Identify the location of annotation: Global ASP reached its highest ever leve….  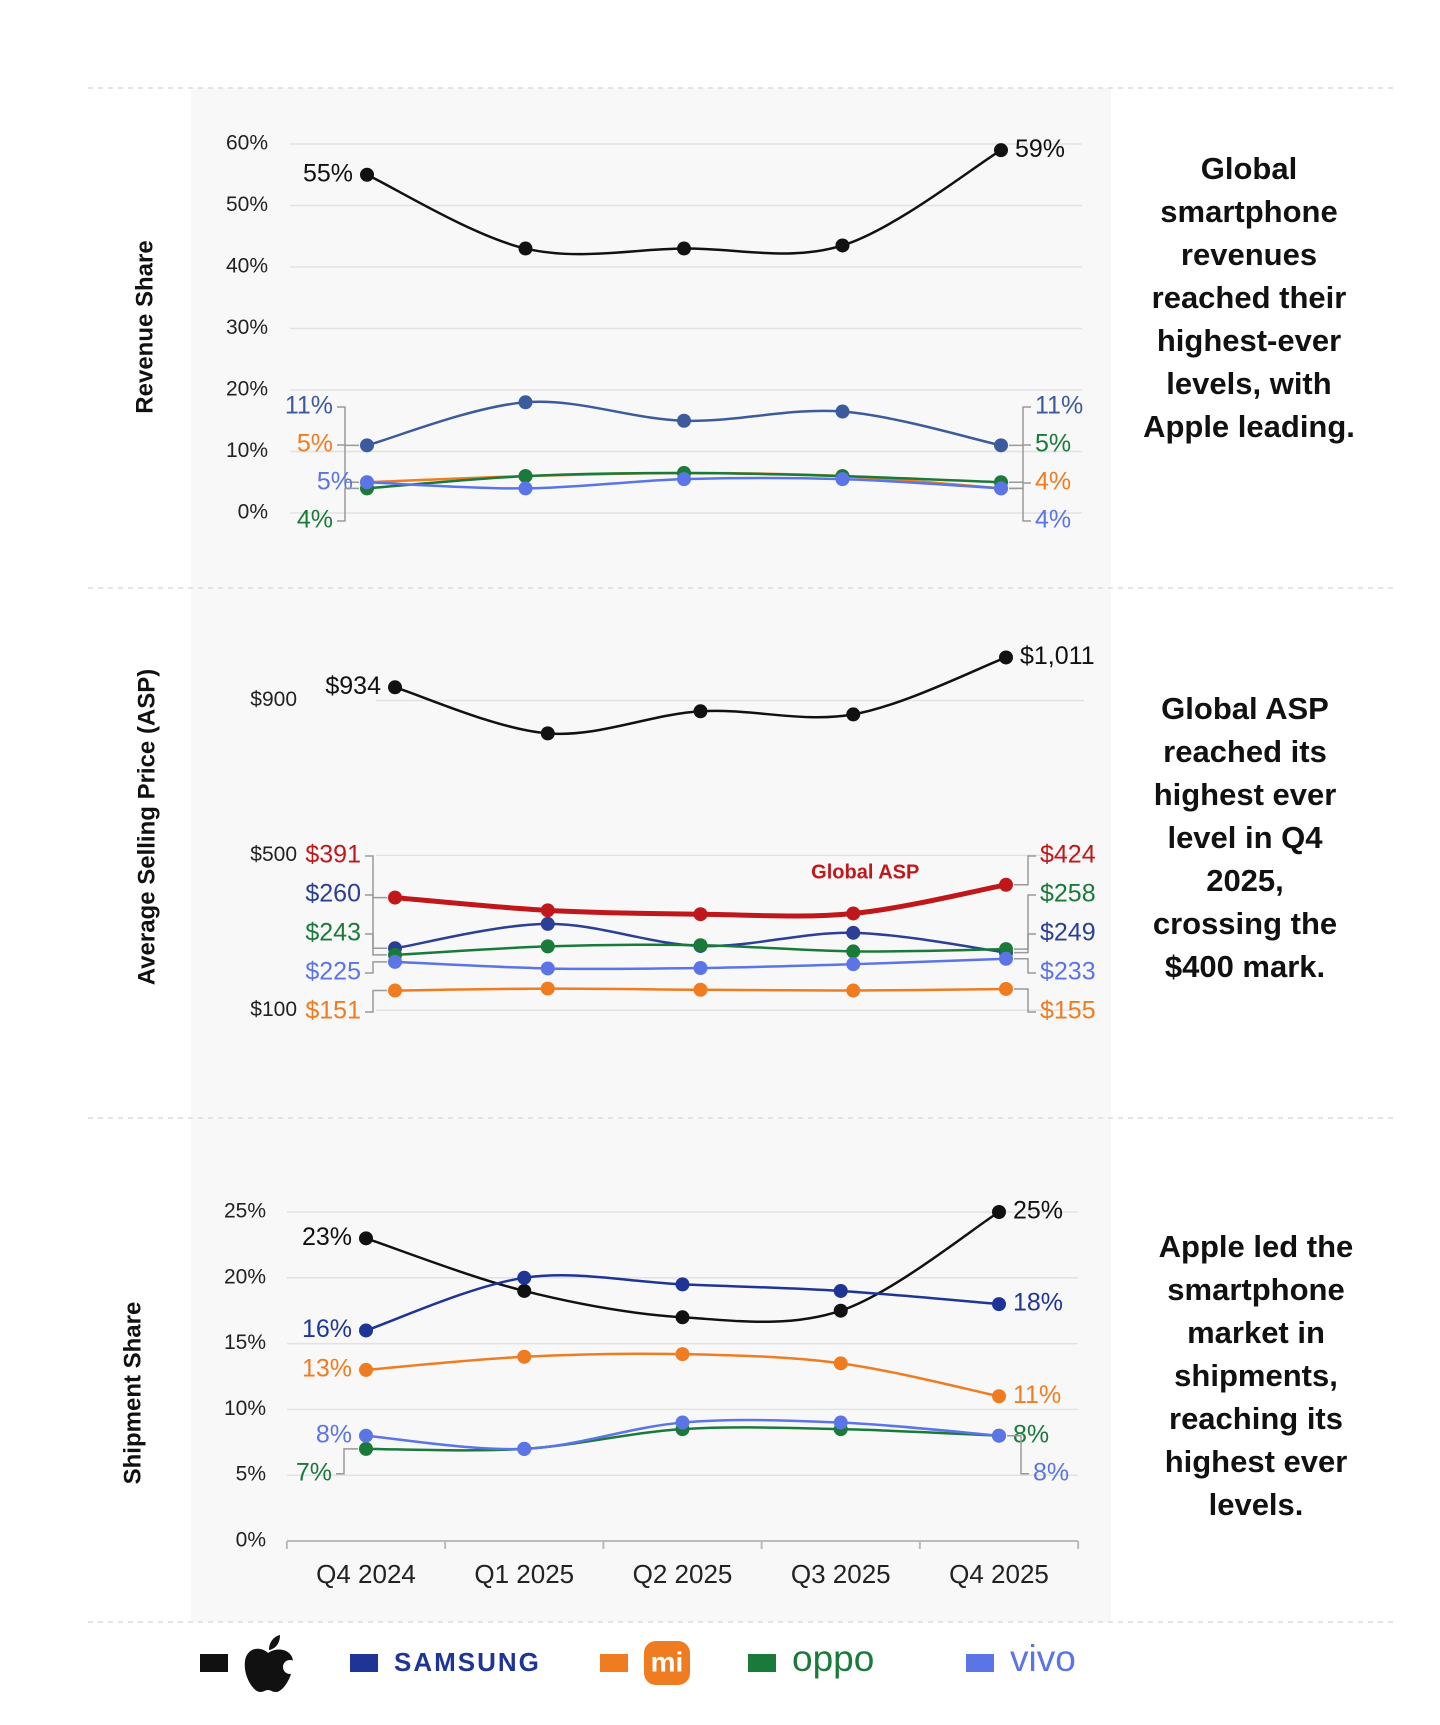
(1245, 837).